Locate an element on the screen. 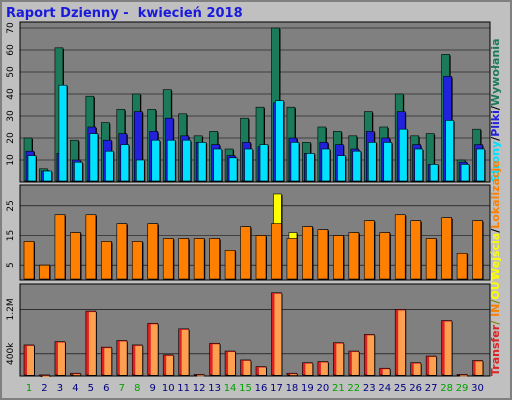 This screenshot has height=400, width=512. x-tick-label-day: 4 is located at coordinates (75, 388).